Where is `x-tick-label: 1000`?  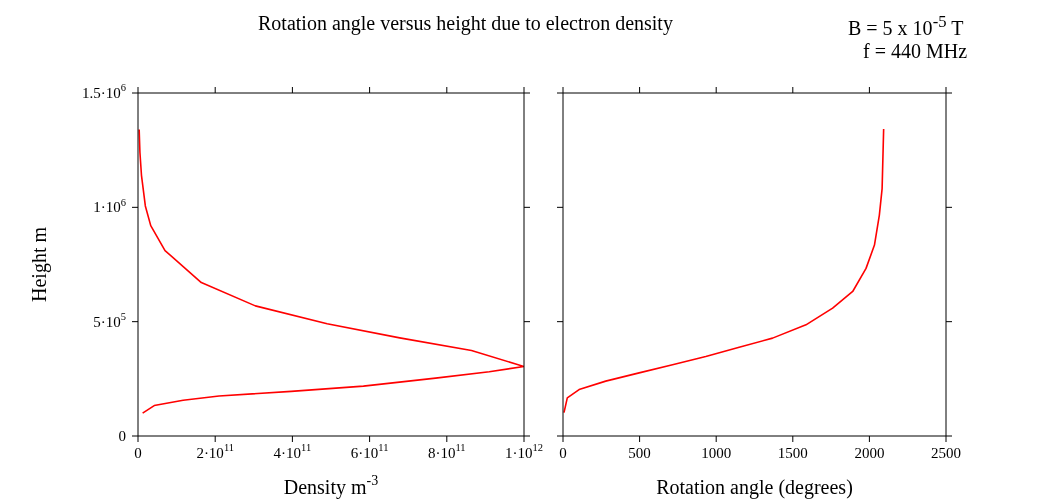 x-tick-label: 1000 is located at coordinates (716, 453).